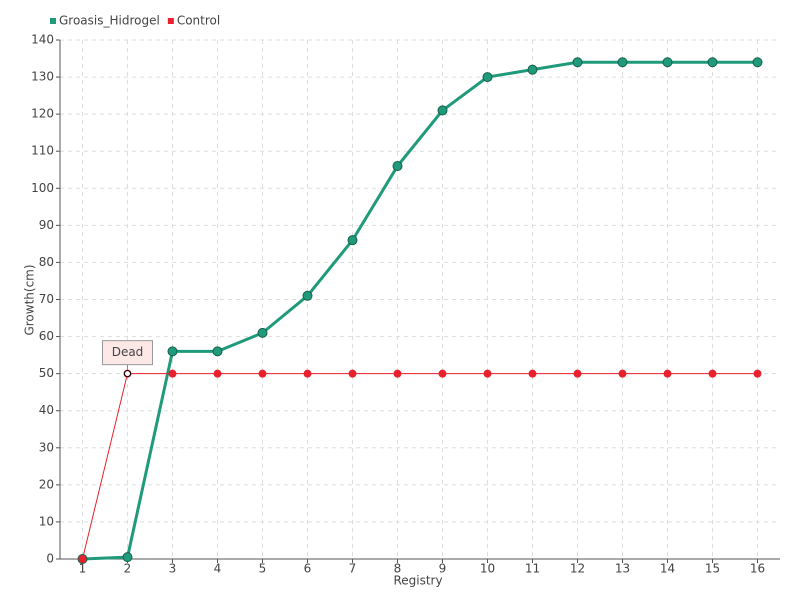 This screenshot has height=600, width=800. Describe the element at coordinates (109, 21) in the screenshot. I see `legend-label: Groasis_Hidrogel` at that location.